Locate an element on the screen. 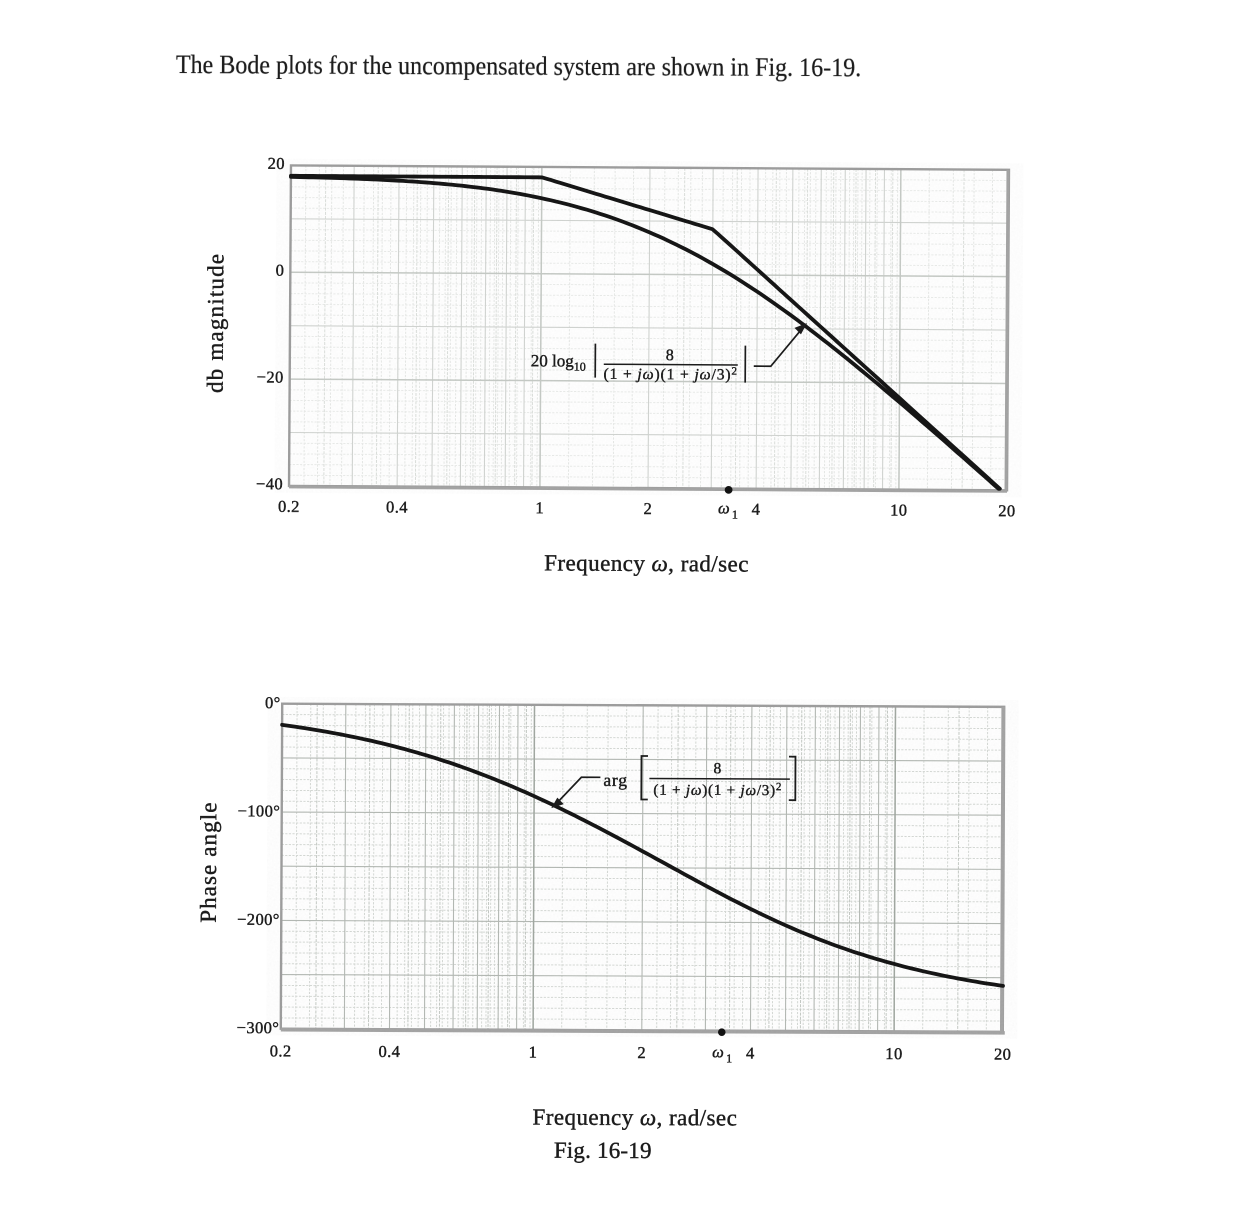  svg-text: −300° is located at coordinates (258, 1027).